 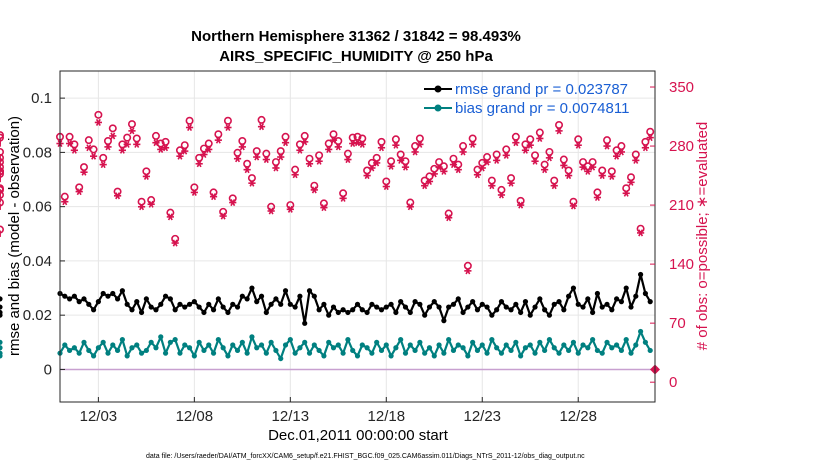 What do you see at coordinates (37, 207) in the screenshot?
I see `y-tick-label: 0.06` at bounding box center [37, 207].